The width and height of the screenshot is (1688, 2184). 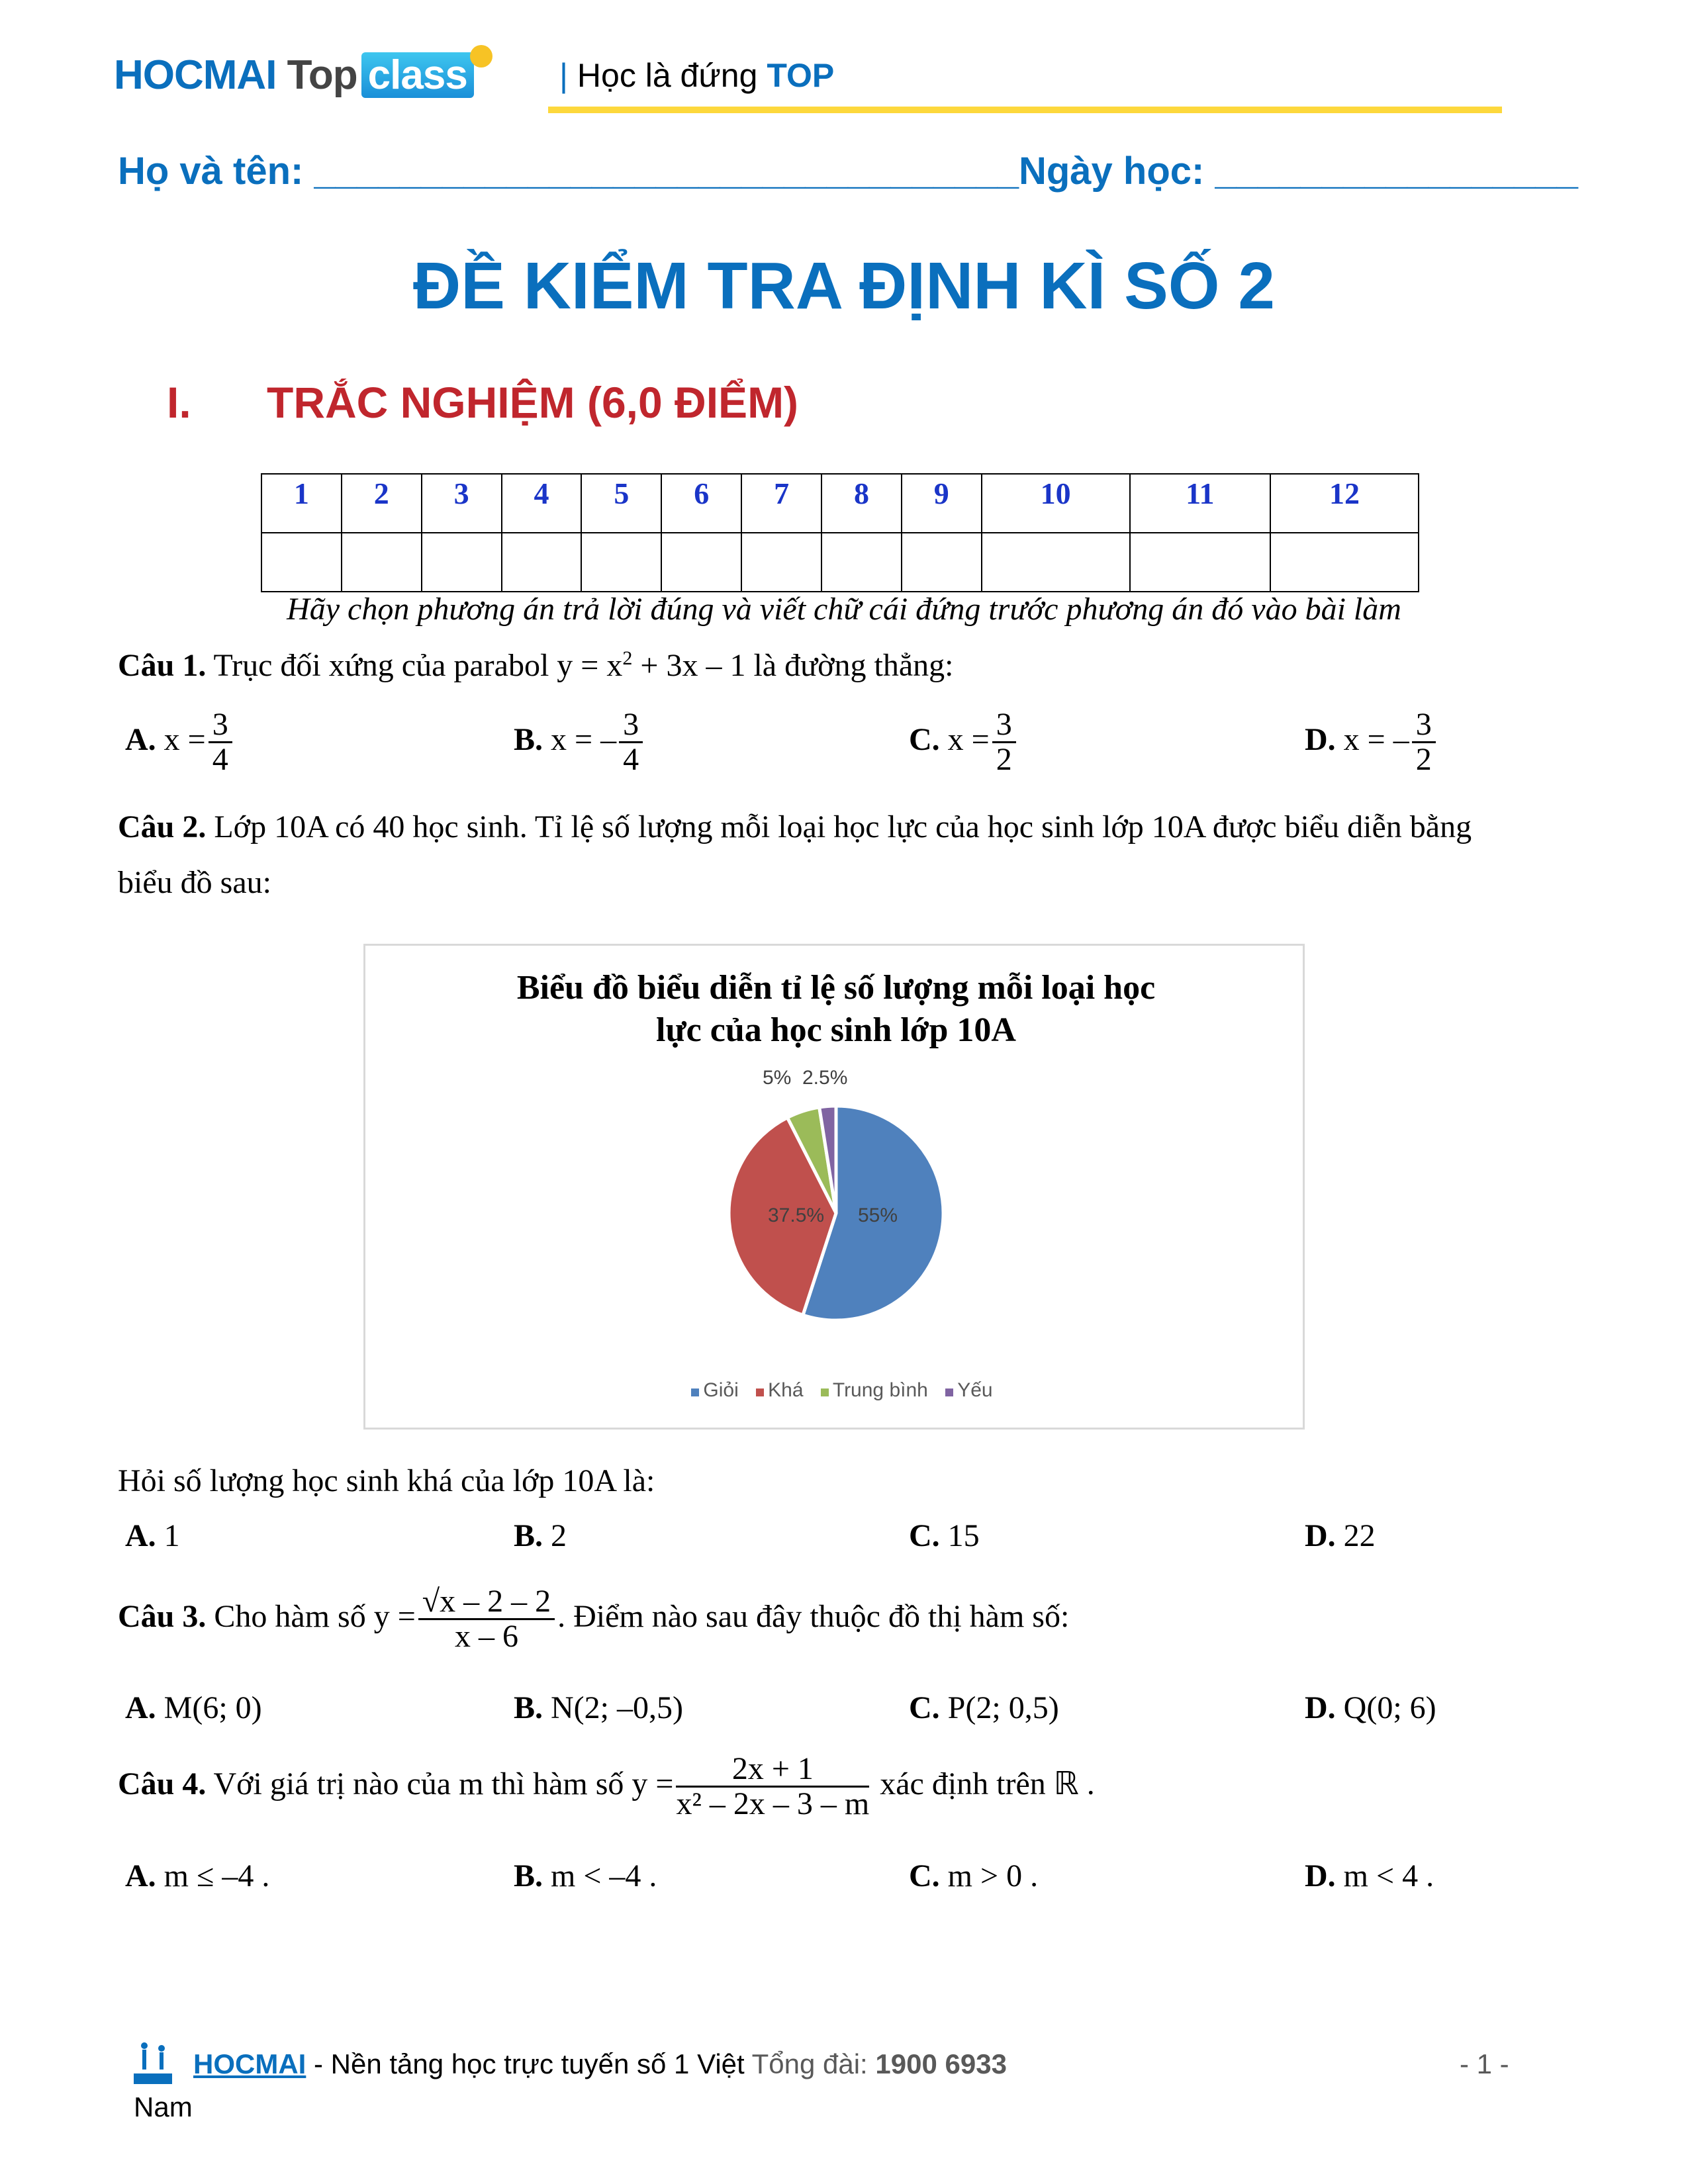 What do you see at coordinates (249, 2063) in the screenshot?
I see `footer-hocmai-link: HOCMAI` at bounding box center [249, 2063].